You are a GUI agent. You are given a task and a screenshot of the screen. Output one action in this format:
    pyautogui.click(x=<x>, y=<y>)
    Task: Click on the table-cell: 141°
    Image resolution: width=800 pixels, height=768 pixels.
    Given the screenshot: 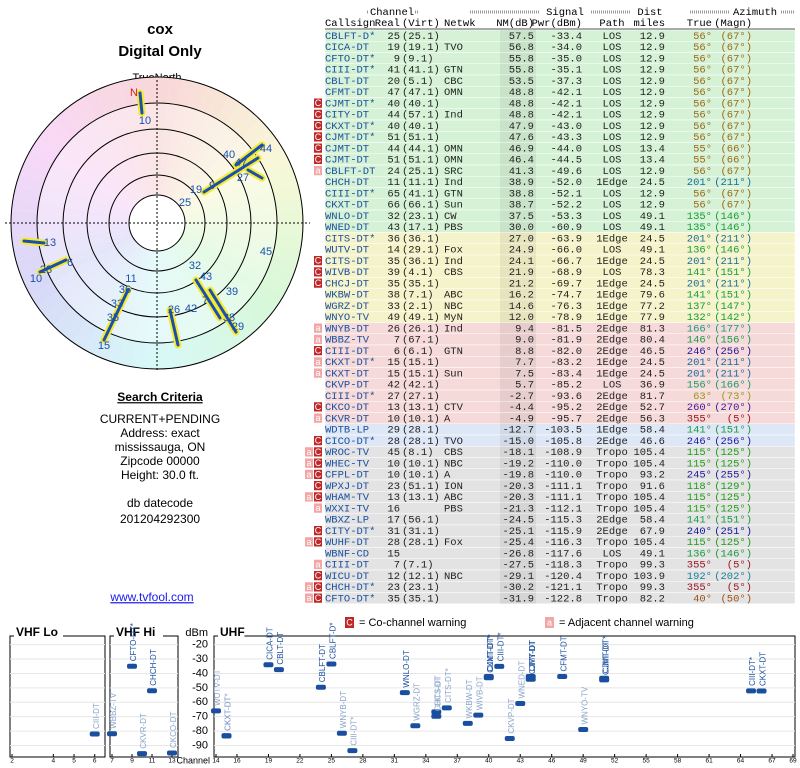 What is the action you would take?
    pyautogui.click(x=699, y=296)
    